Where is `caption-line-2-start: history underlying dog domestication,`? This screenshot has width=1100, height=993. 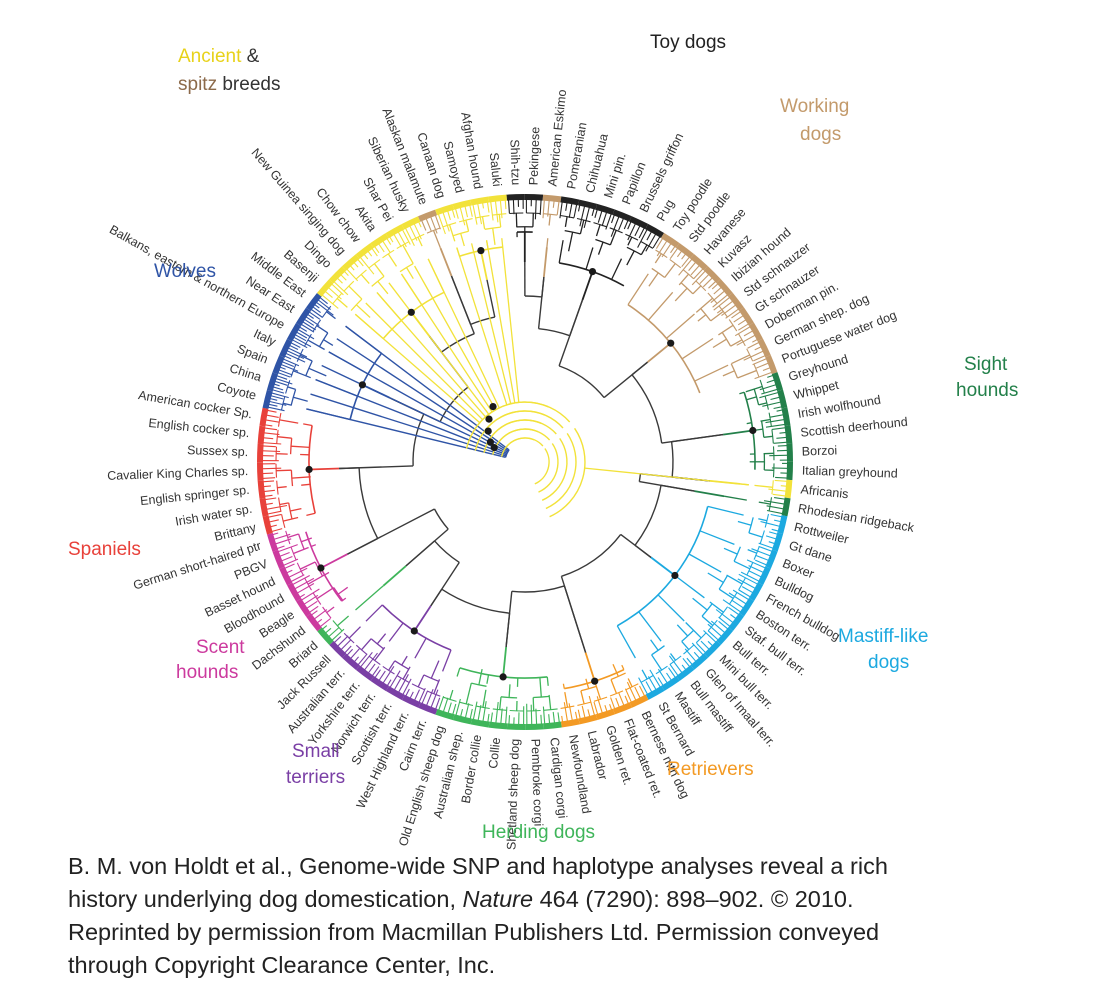
caption-line-2-start: history underlying dog domestication, is located at coordinates (265, 899).